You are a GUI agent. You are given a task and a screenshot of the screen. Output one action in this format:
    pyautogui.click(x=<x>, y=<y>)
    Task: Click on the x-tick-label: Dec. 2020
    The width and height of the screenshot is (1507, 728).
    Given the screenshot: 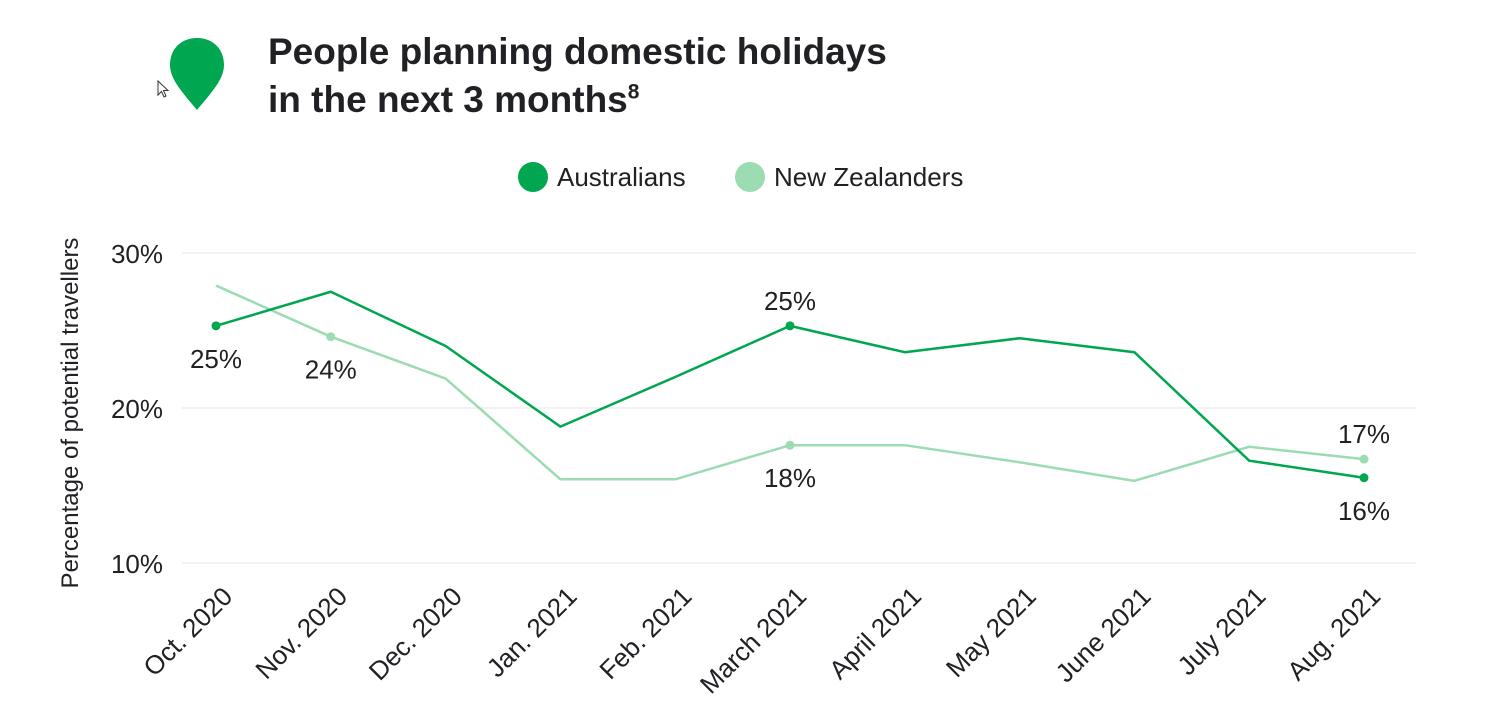 What is the action you would take?
    pyautogui.click(x=415, y=633)
    